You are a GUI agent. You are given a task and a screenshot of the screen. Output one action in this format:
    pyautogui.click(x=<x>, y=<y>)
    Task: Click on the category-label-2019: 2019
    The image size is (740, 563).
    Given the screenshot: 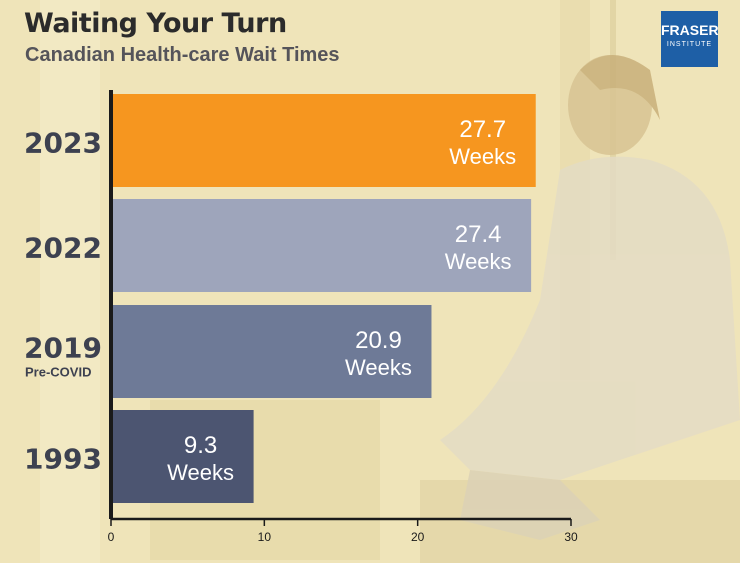 What is the action you would take?
    pyautogui.click(x=63, y=348)
    